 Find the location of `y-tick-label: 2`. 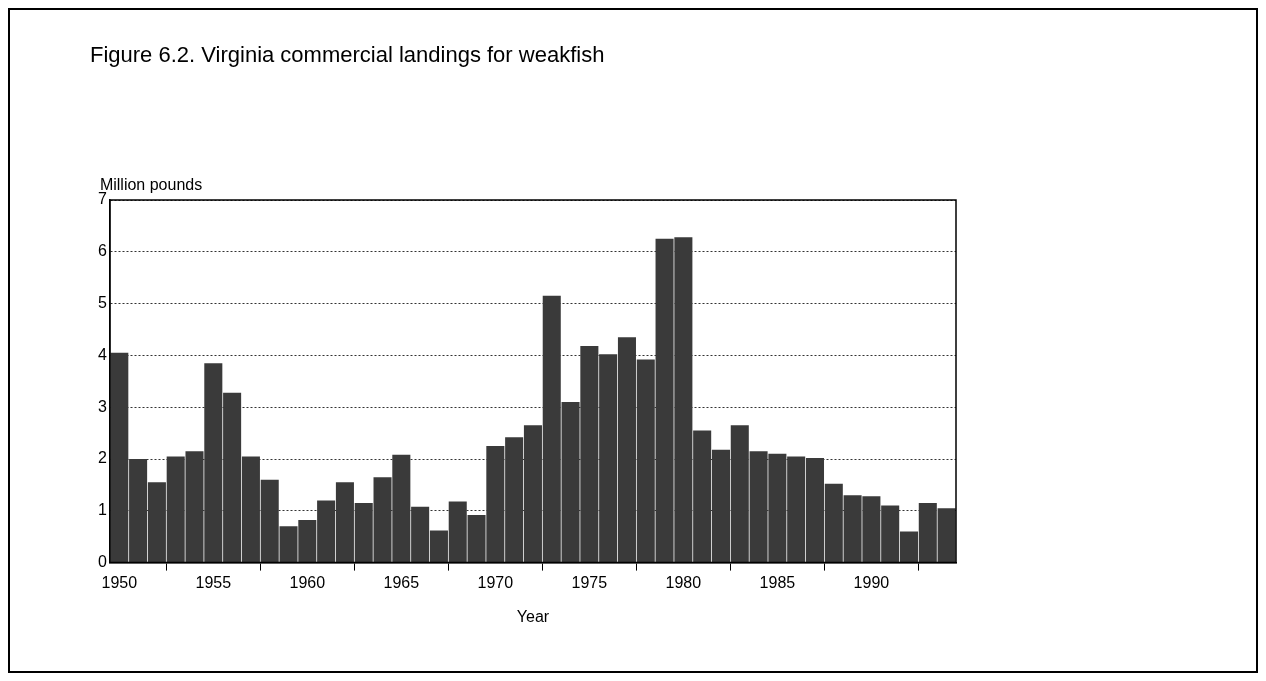

y-tick-label: 2 is located at coordinates (102, 458).